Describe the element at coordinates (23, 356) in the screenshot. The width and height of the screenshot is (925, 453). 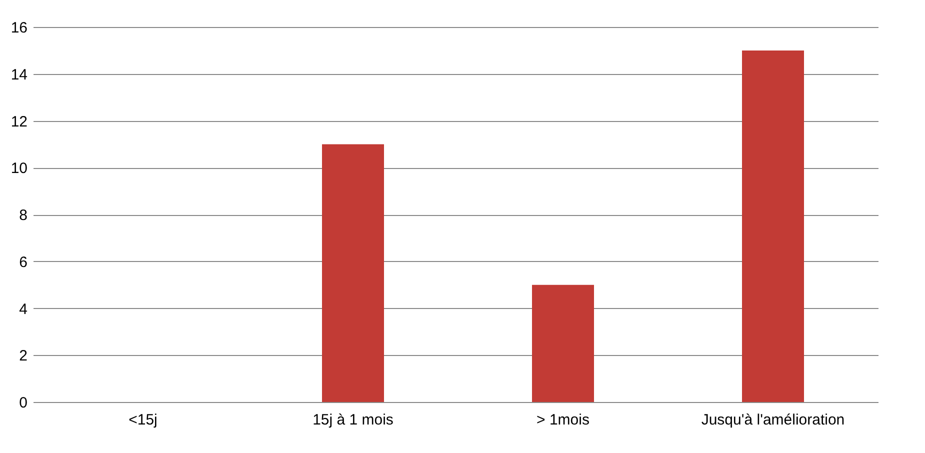
I see `y-tick-label: 2` at that location.